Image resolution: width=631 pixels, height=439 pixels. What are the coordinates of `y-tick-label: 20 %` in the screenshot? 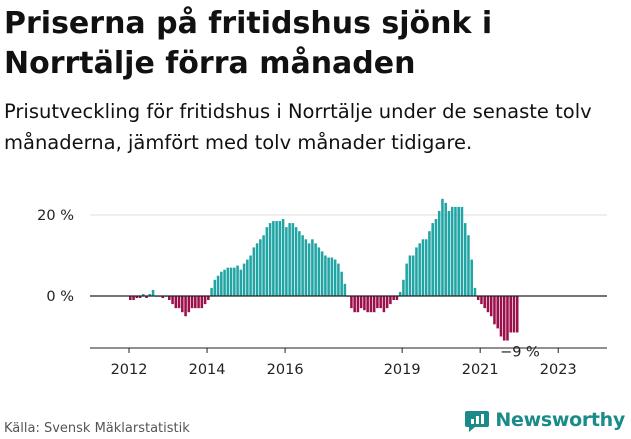 It's located at (55, 216).